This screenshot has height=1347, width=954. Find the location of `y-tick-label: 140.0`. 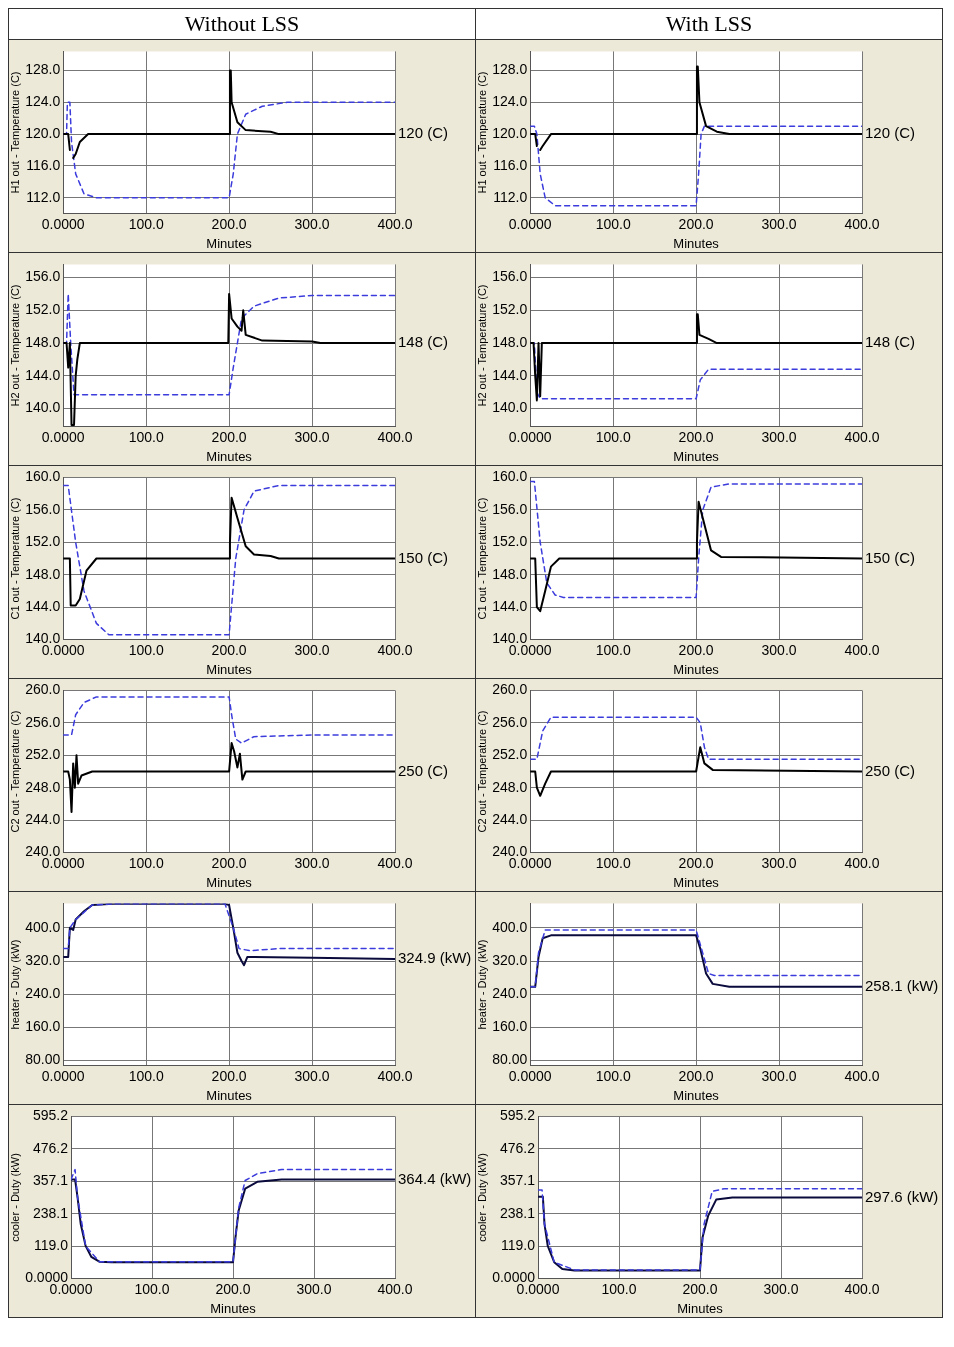

y-tick-label: 140.0 is located at coordinates (510, 407).